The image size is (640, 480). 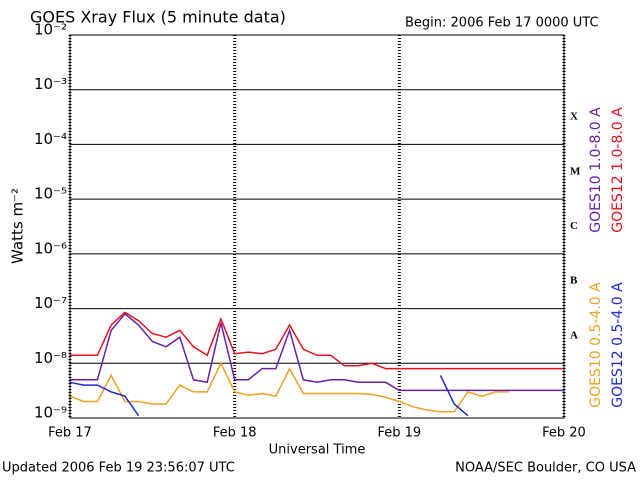 What do you see at coordinates (18, 226) in the screenshot?
I see `y-axis-label: Watts m⁻²` at bounding box center [18, 226].